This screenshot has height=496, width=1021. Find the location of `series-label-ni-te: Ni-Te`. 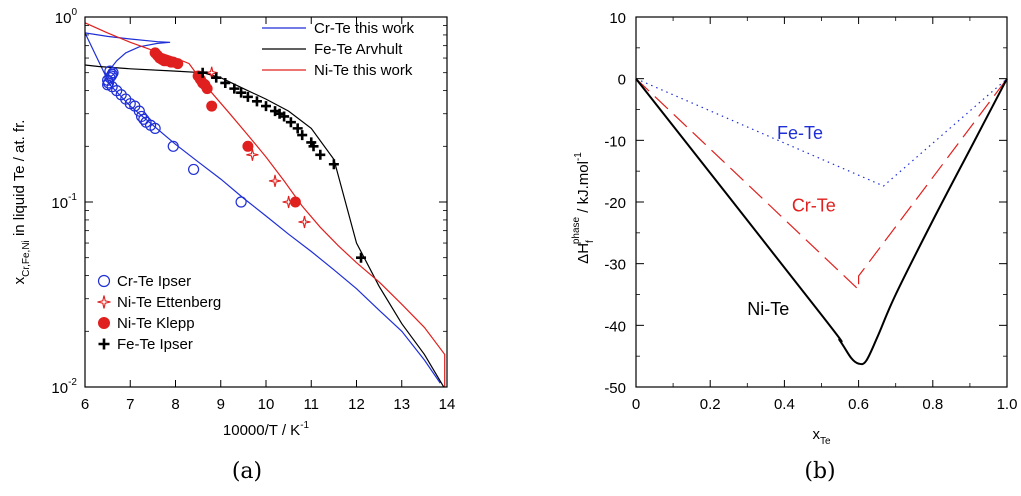

series-label-ni-te: Ni-Te is located at coordinates (768, 309).